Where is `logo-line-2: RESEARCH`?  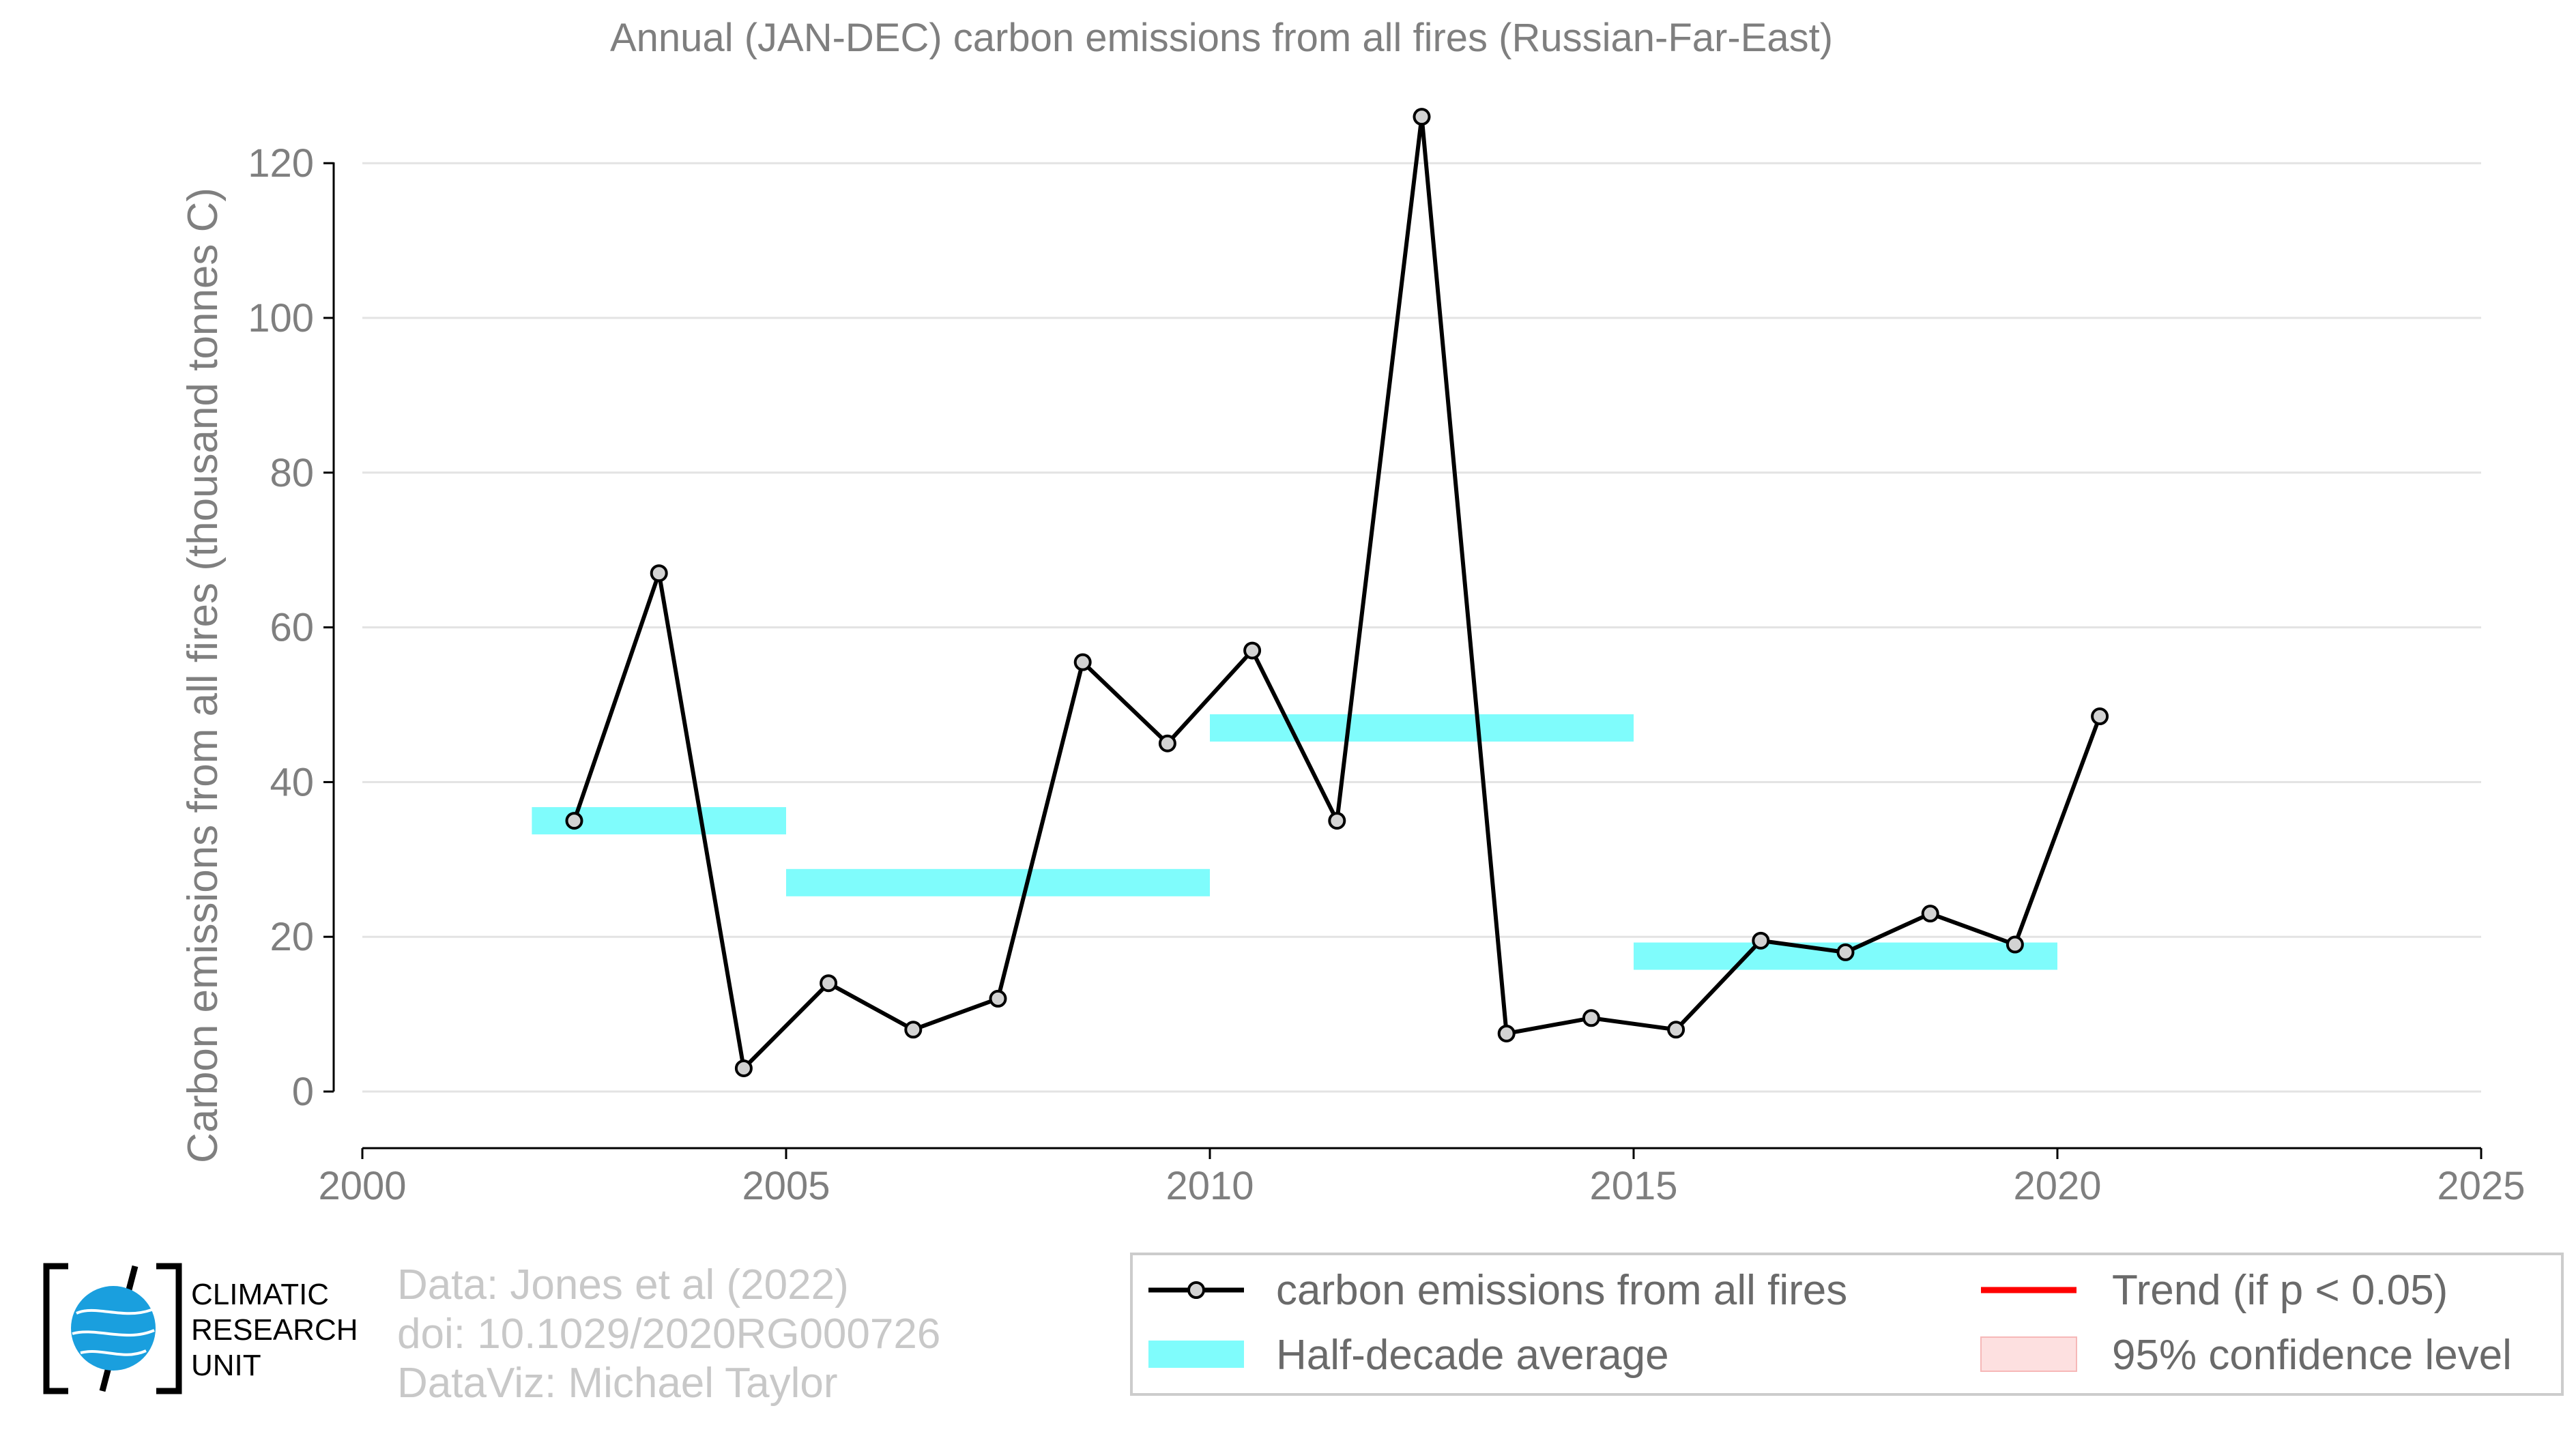
logo-line-2: RESEARCH is located at coordinates (274, 1330).